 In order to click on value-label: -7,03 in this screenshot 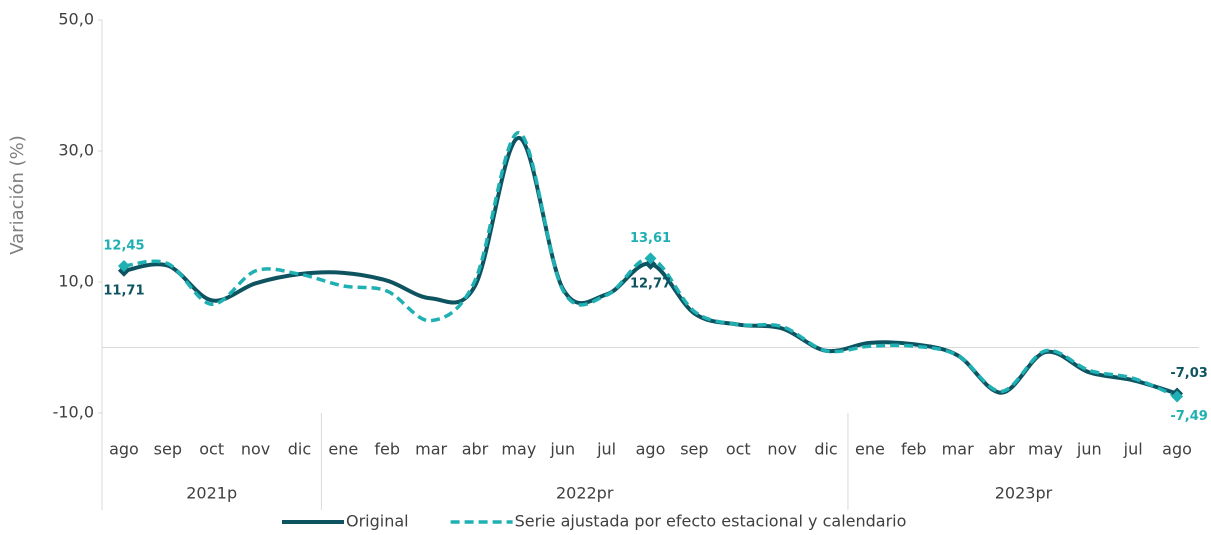, I will do `click(1188, 373)`.